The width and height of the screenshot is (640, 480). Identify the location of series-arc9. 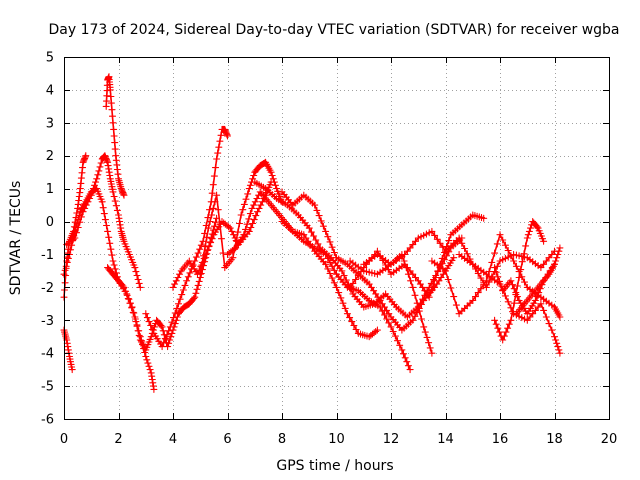
(241, 218).